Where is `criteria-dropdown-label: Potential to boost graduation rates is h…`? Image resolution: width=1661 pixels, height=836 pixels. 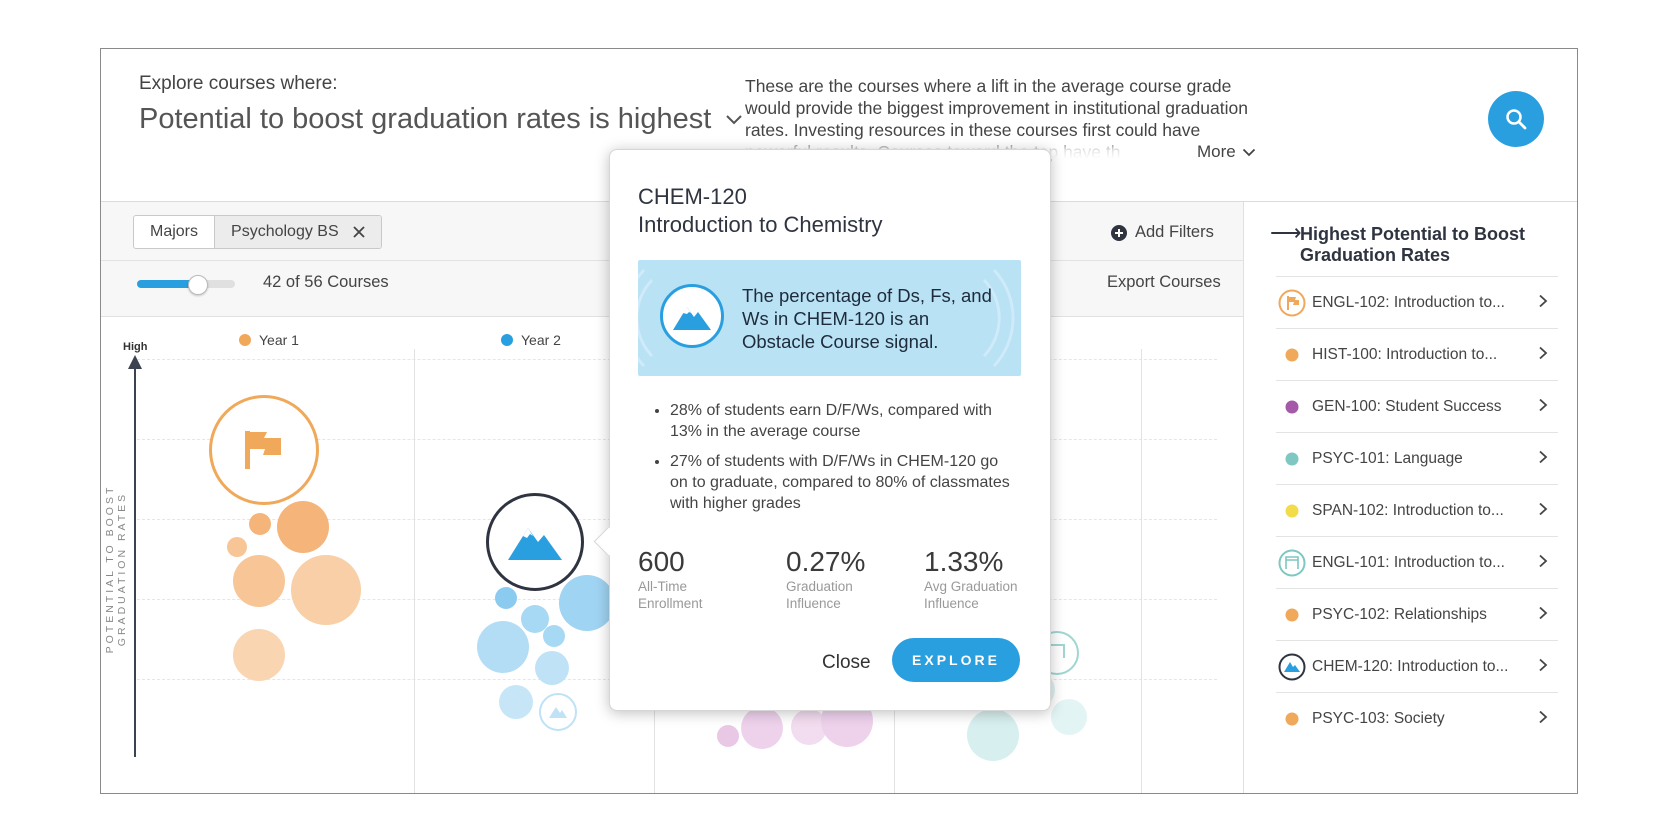 criteria-dropdown-label: Potential to boost graduation rates is h… is located at coordinates (425, 119).